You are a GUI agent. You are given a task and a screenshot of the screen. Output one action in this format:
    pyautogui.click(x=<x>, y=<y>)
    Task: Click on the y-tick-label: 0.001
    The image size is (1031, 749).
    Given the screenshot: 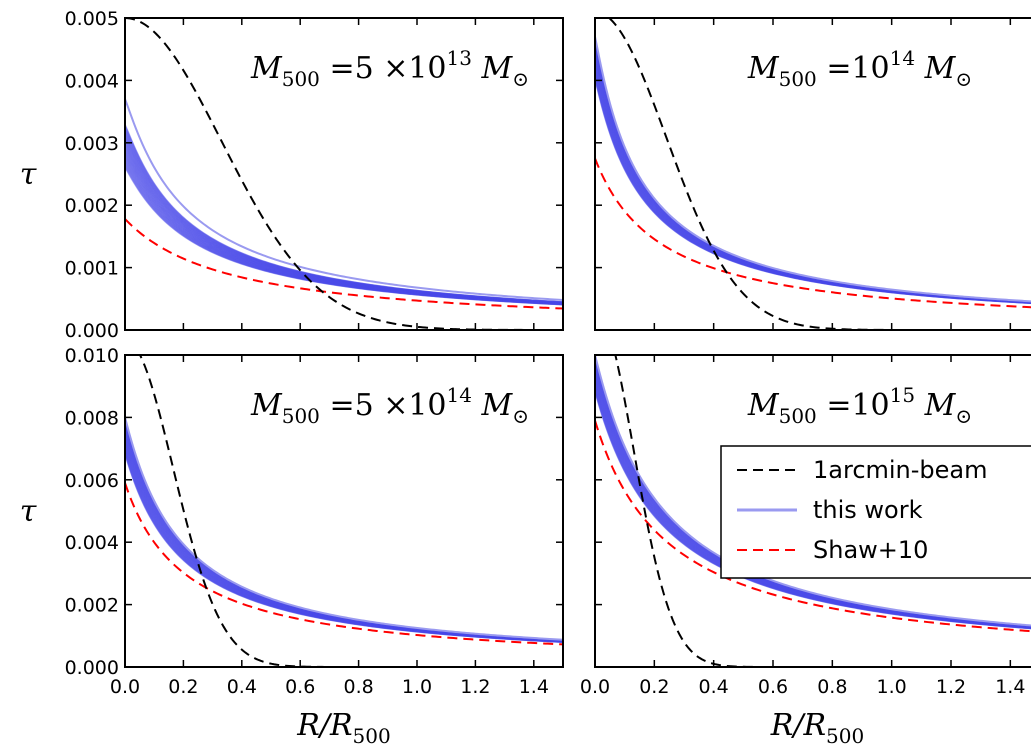 What is the action you would take?
    pyautogui.click(x=92, y=269)
    